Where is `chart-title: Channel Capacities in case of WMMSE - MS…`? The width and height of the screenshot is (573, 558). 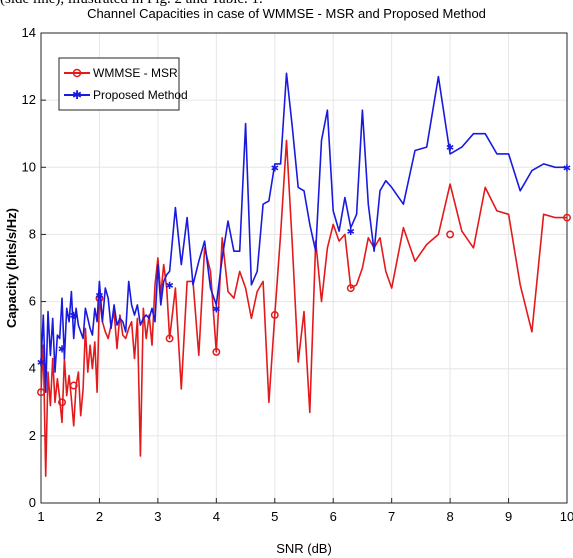
chart-title: Channel Capacities in case of WMMSE - MS… is located at coordinates (286, 13).